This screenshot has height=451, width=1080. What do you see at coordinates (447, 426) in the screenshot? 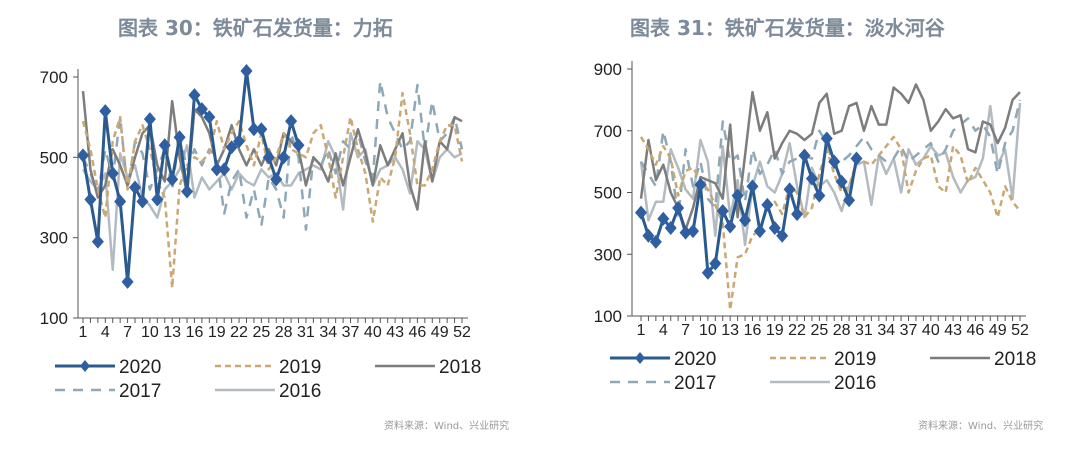
I see `source-note-left: 资料来源：Wind、兴业研究` at bounding box center [447, 426].